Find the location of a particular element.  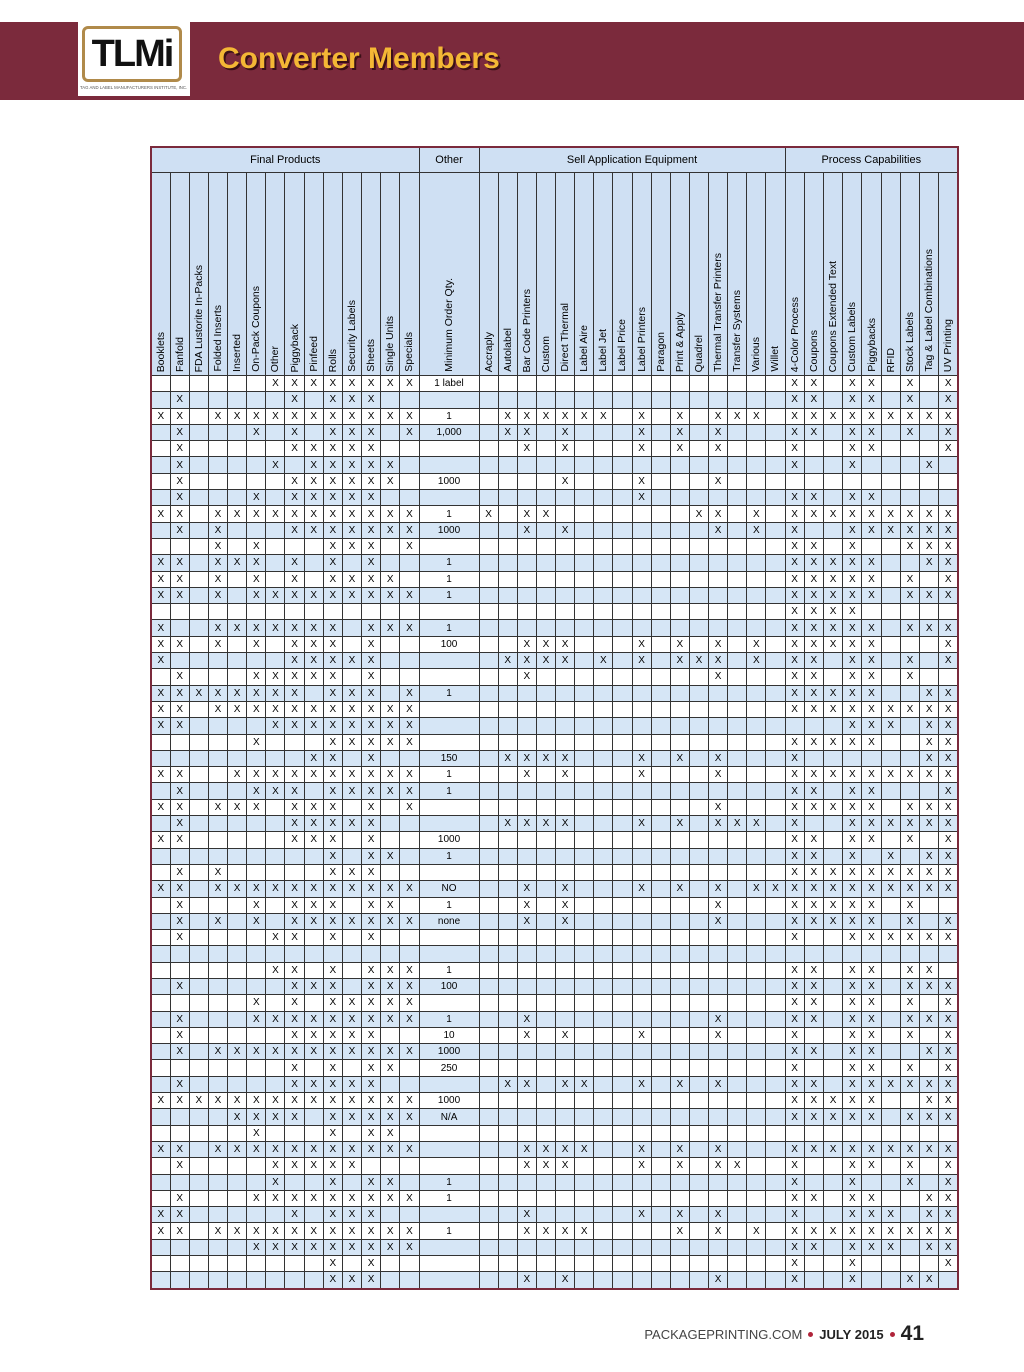

cell: N/A is located at coordinates (449, 1117).